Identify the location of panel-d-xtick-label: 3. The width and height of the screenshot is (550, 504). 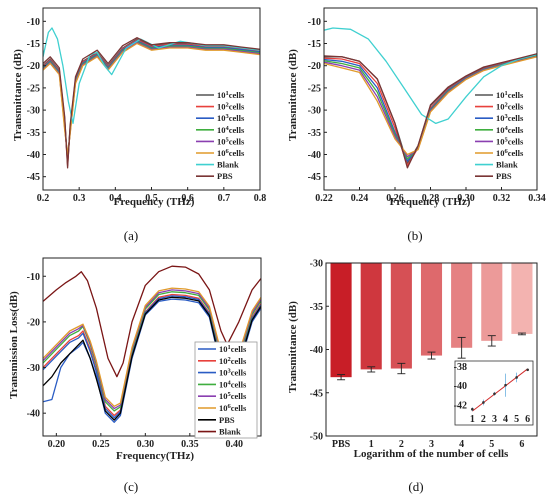
(431, 444).